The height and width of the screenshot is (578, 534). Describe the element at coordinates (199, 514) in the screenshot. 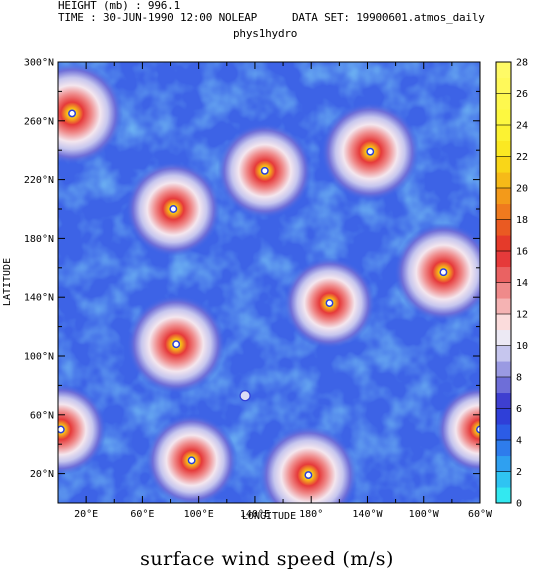

I see `x-tick-label: 100°E` at that location.